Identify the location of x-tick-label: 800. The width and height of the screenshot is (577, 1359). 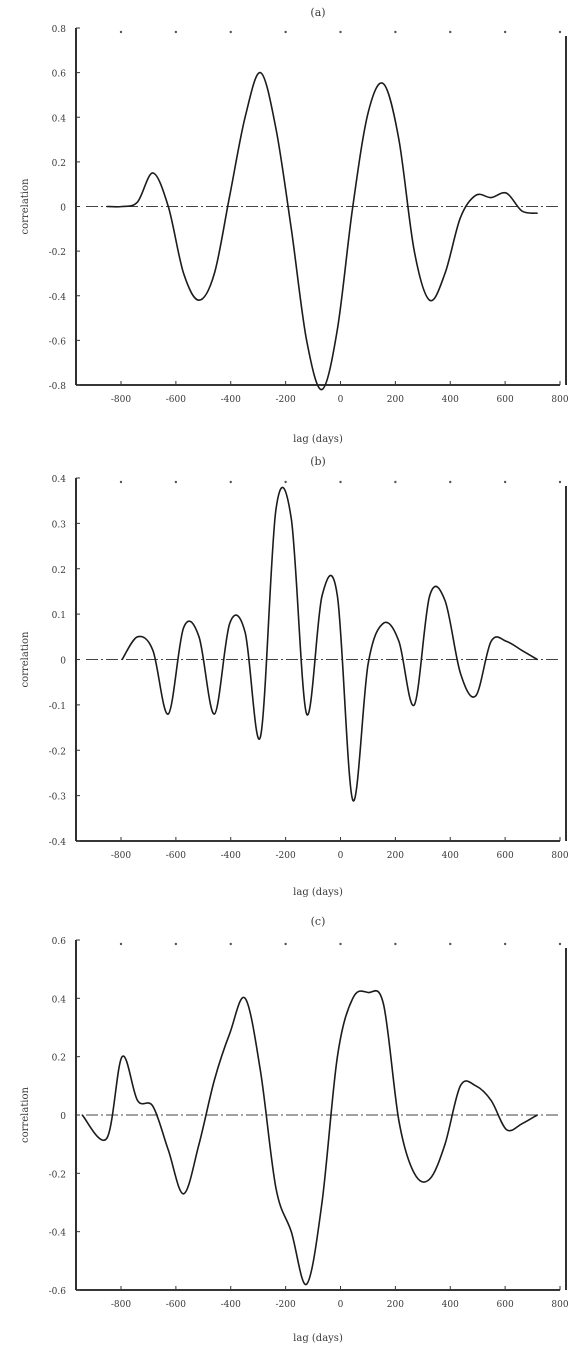
(559, 400).